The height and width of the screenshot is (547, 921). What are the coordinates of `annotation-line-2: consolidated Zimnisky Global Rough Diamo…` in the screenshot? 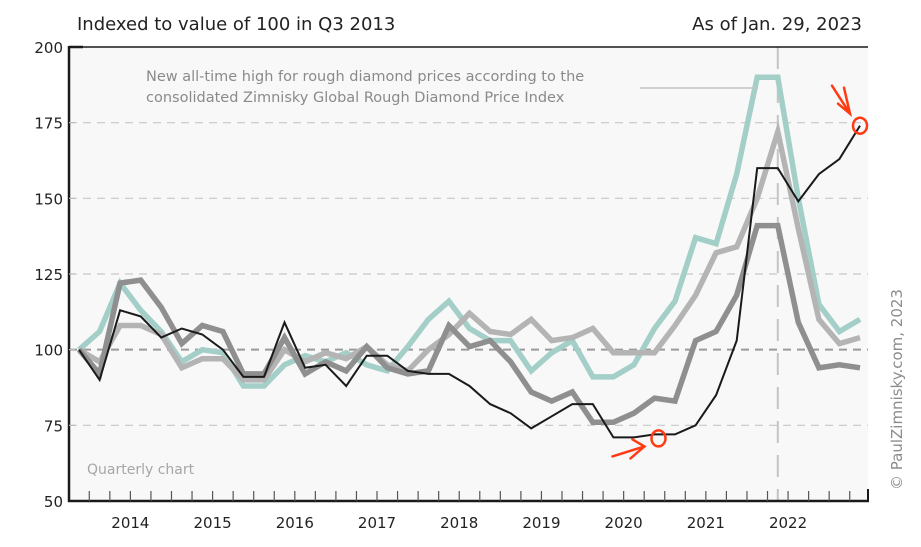 It's located at (355, 98).